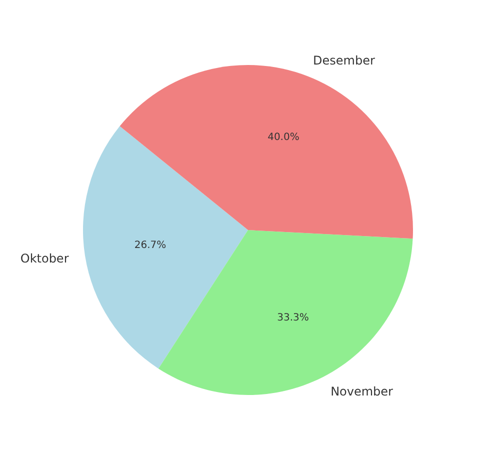 This screenshot has height=450, width=488. I want to click on data-label: 26.7%, so click(150, 246).